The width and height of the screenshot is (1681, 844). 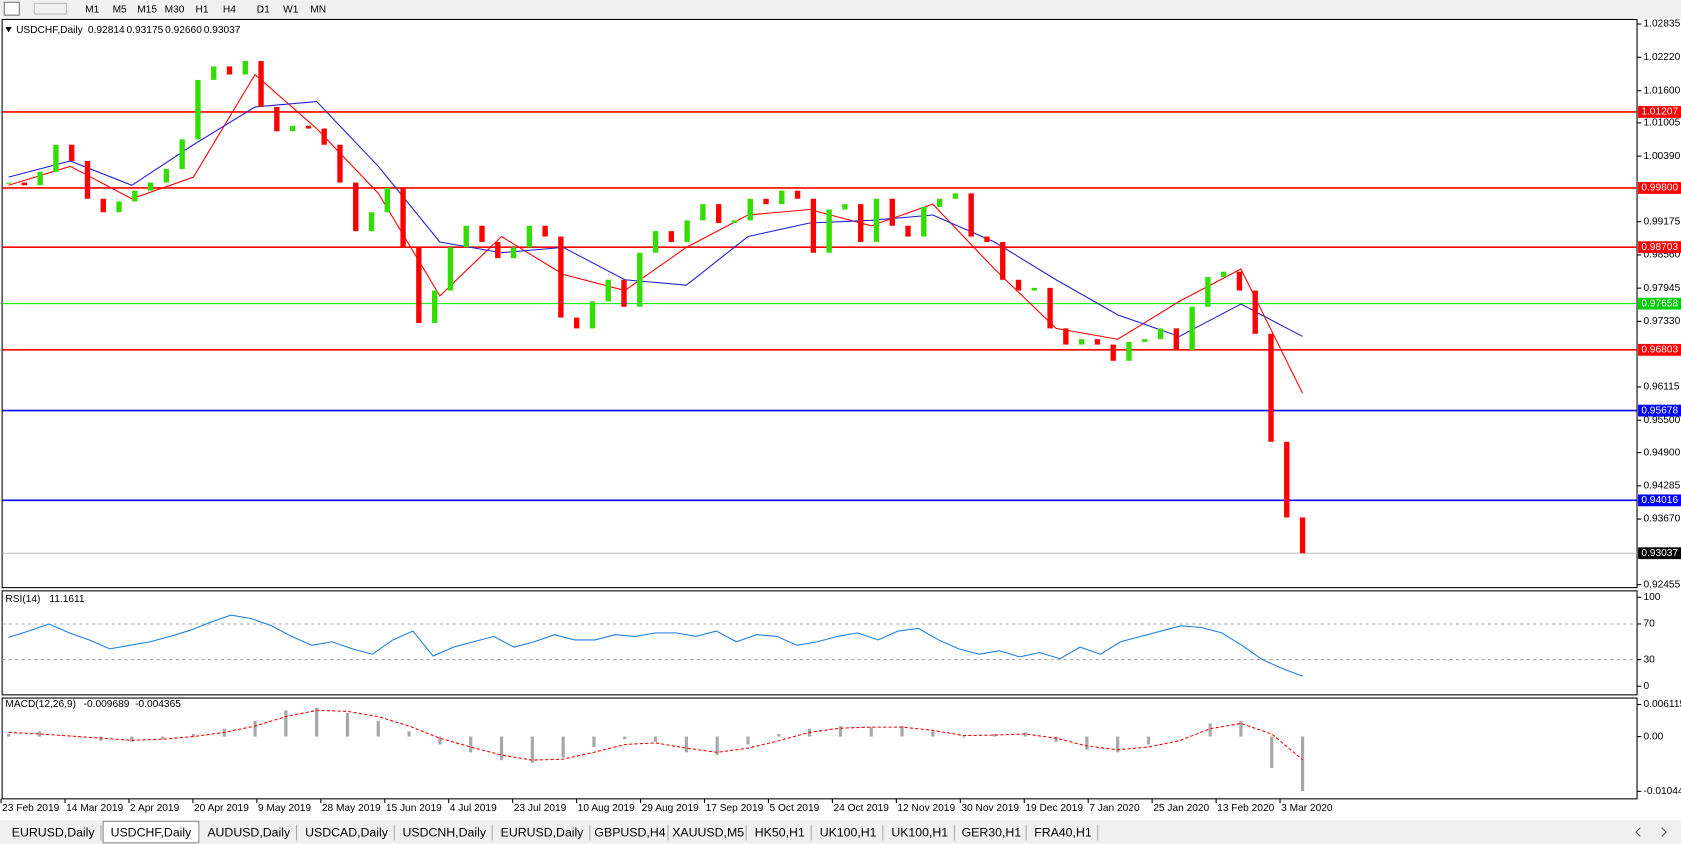 What do you see at coordinates (351, 808) in the screenshot?
I see `x-tick-label: 28 May 2019` at bounding box center [351, 808].